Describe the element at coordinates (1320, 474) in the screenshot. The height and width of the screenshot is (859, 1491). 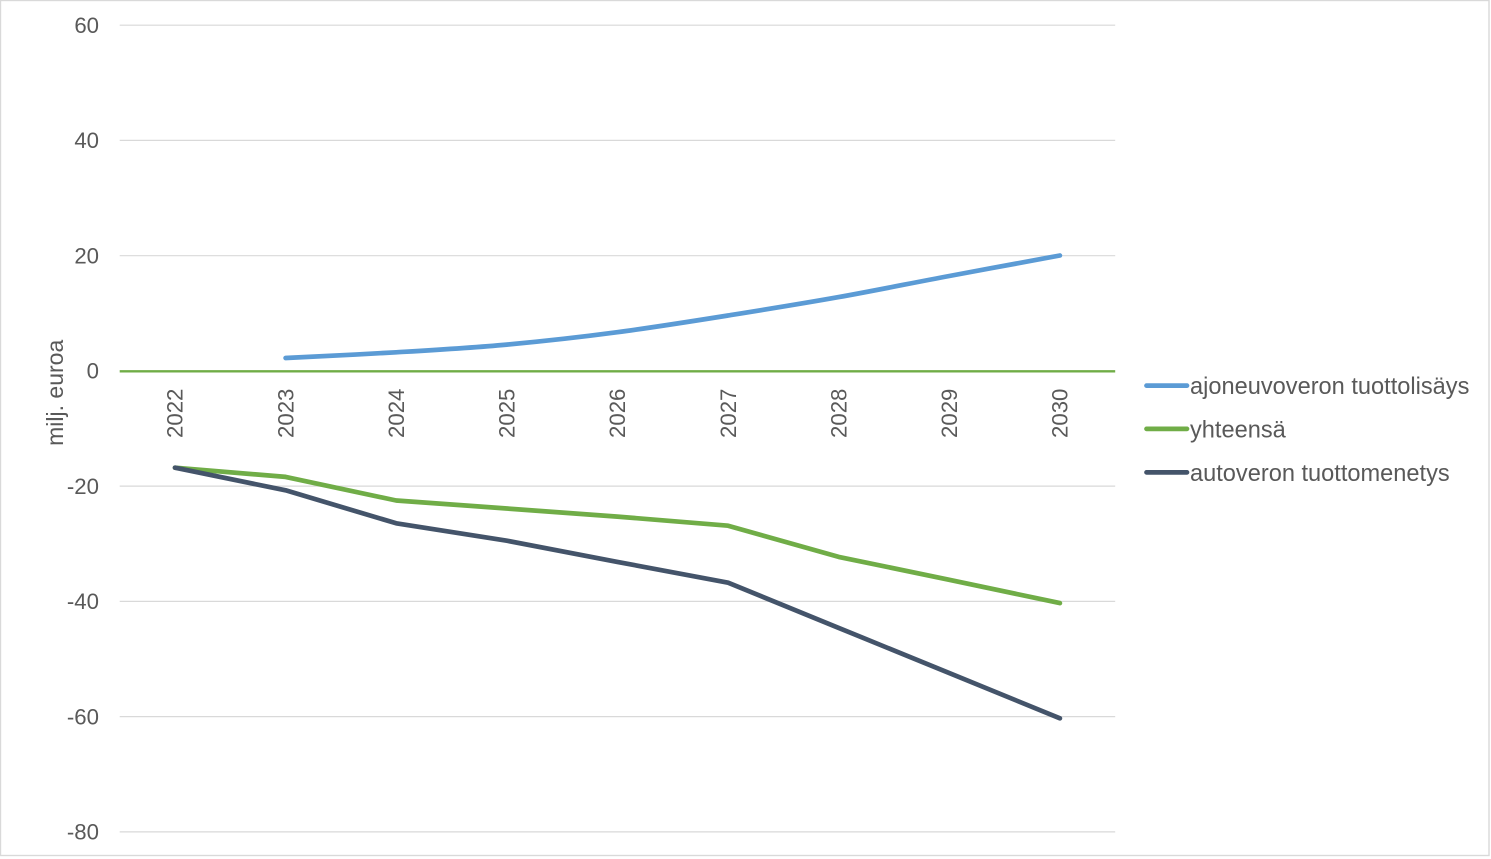
I see `svg-text: autoveron tuottomenetys` at that location.